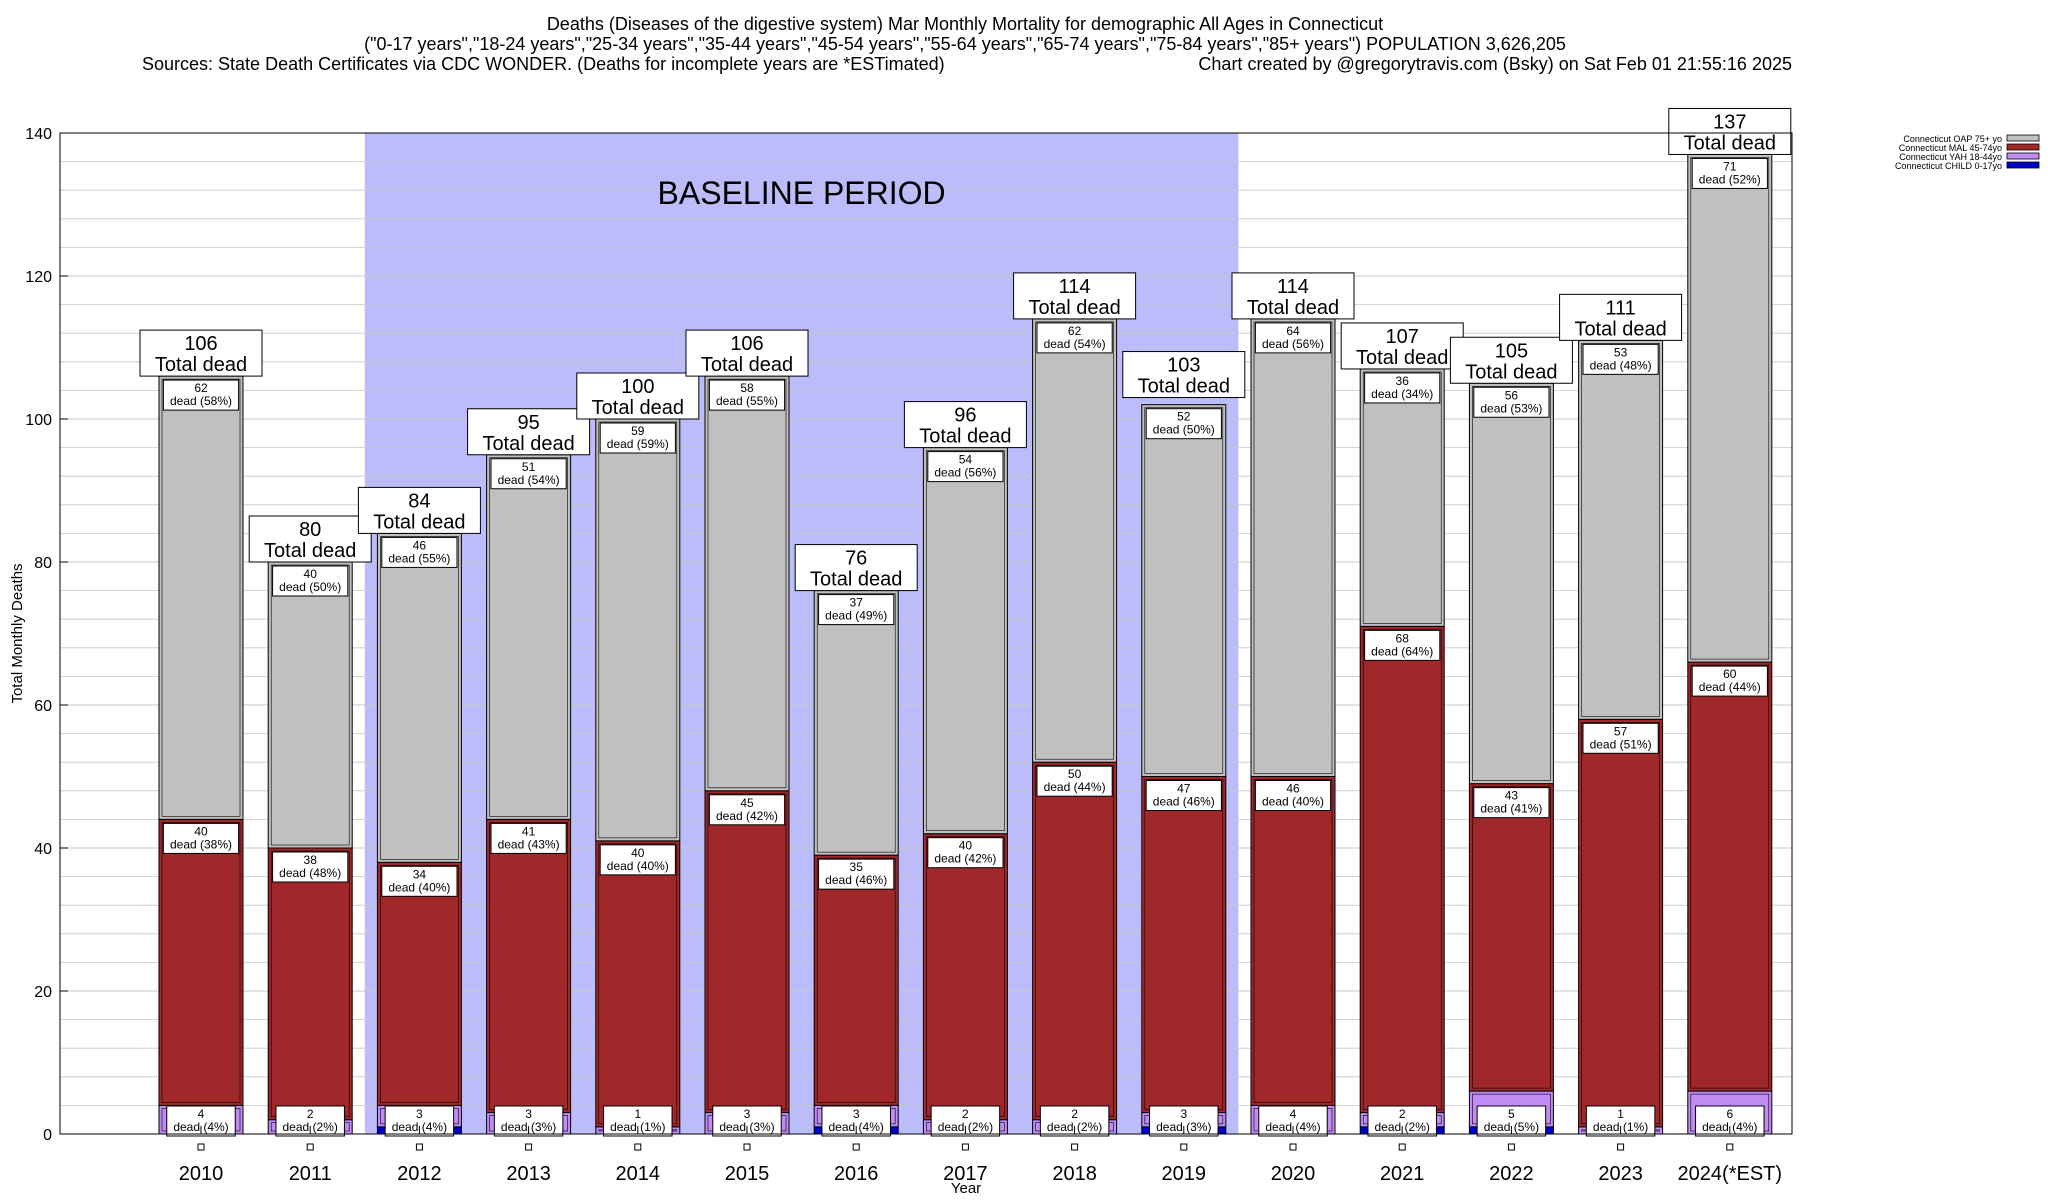 The height and width of the screenshot is (1200, 2048). I want to click on legend-item: Connecticut MAL 45-74yo, so click(1969, 148).